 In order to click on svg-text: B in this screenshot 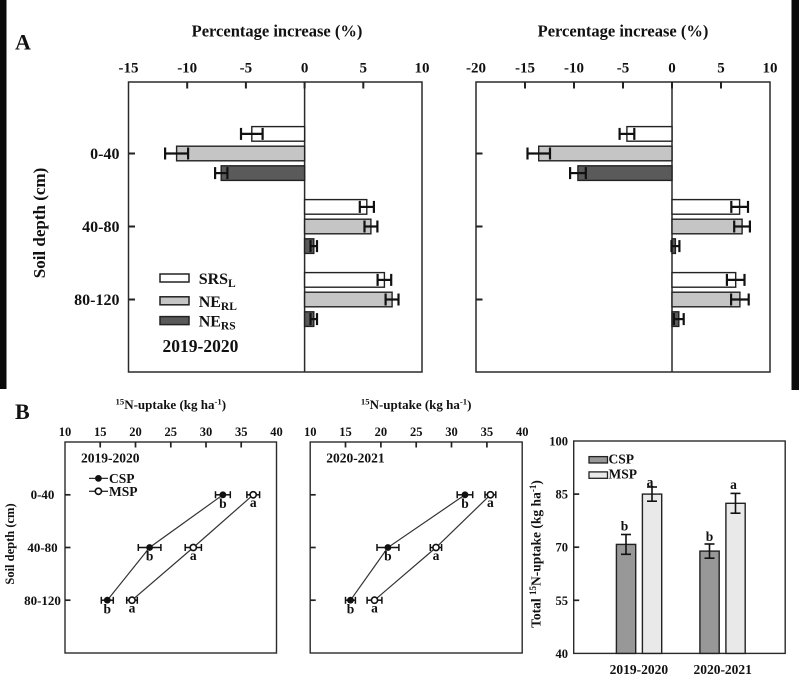, I will do `click(22, 411)`.